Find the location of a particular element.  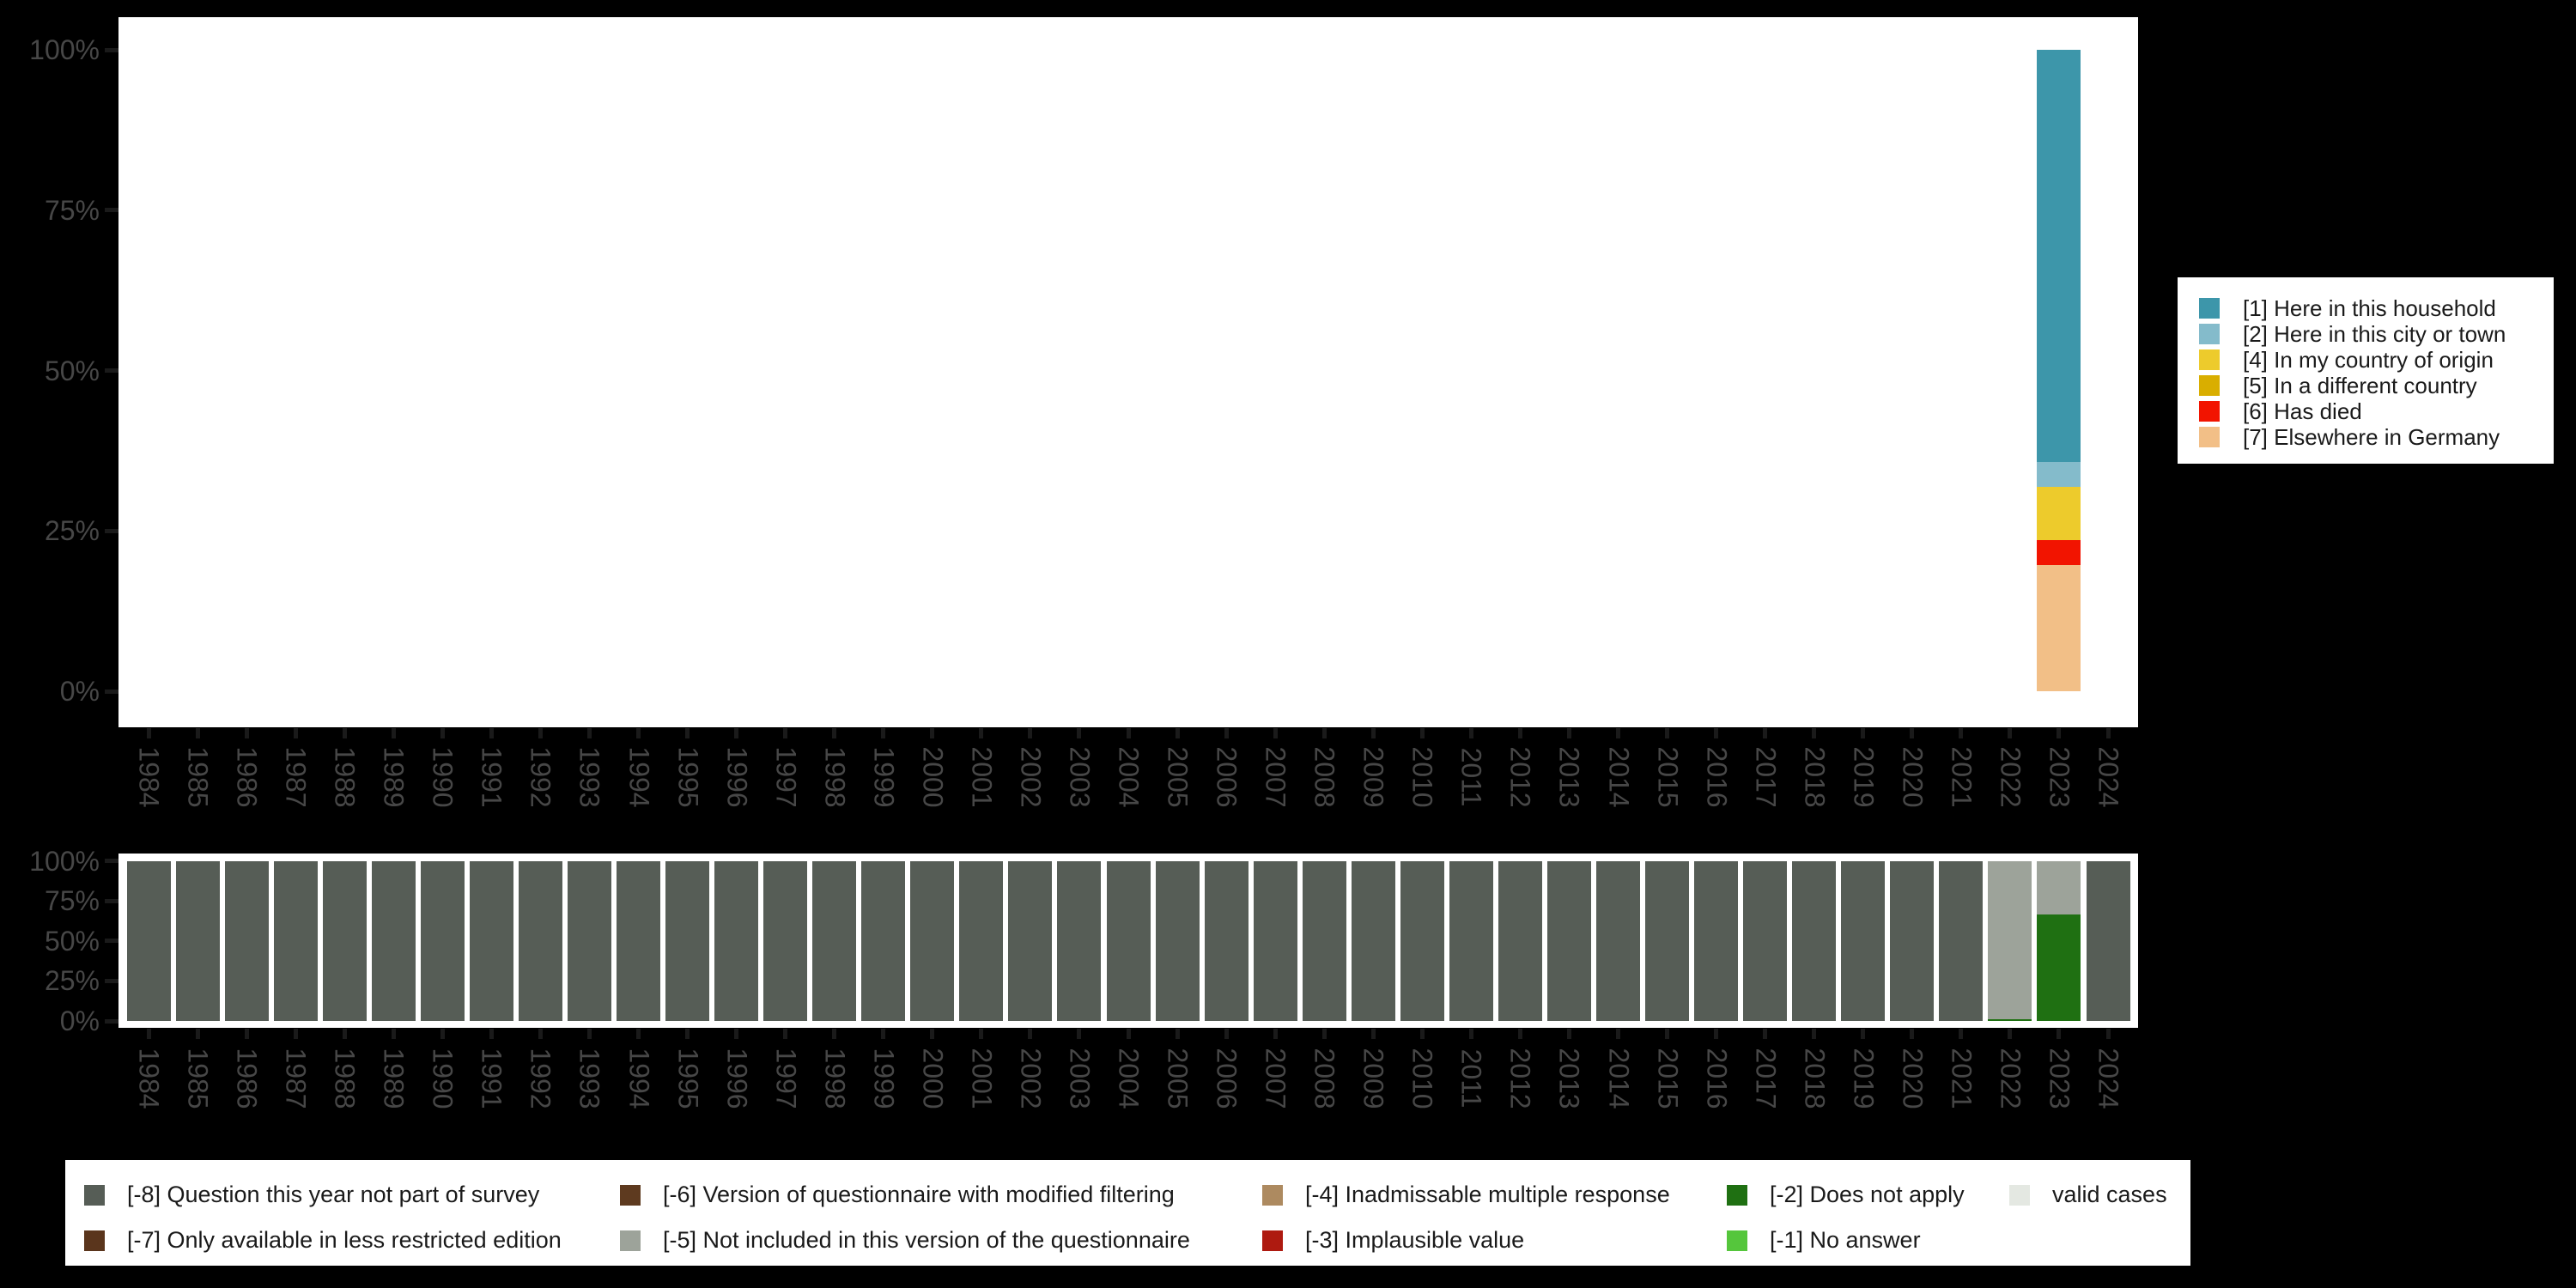

values-distribution-x-tick-label: 1988 is located at coordinates (345, 777).